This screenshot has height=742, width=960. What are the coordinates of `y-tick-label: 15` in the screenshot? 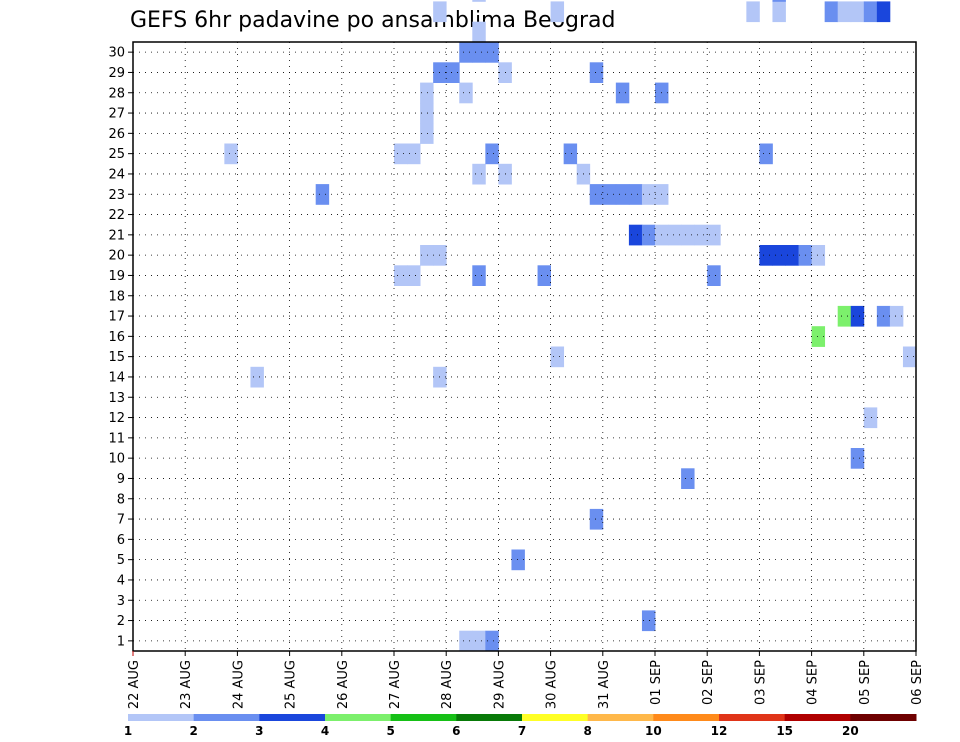 It's located at (116, 357).